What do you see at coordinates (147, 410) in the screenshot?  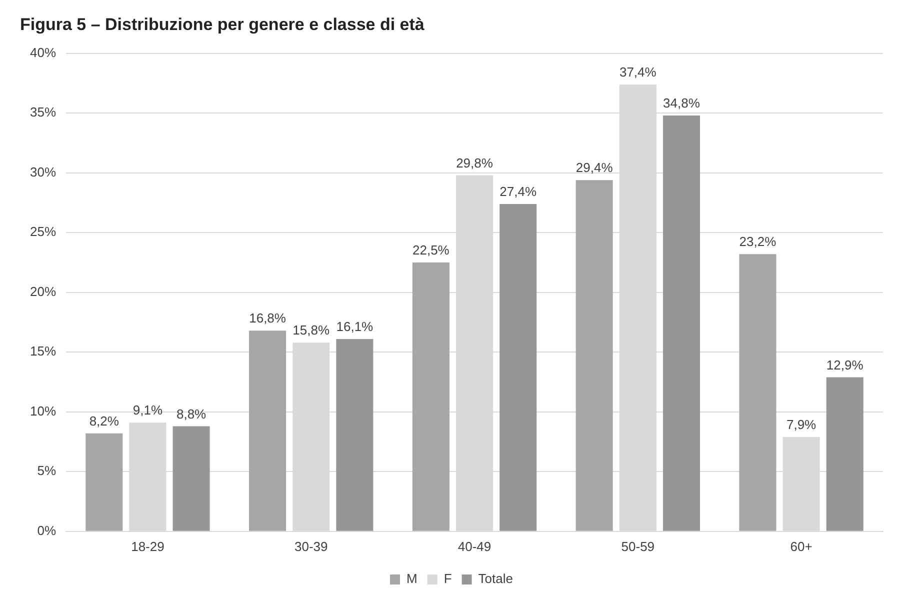 I see `data-label: 9,1%` at bounding box center [147, 410].